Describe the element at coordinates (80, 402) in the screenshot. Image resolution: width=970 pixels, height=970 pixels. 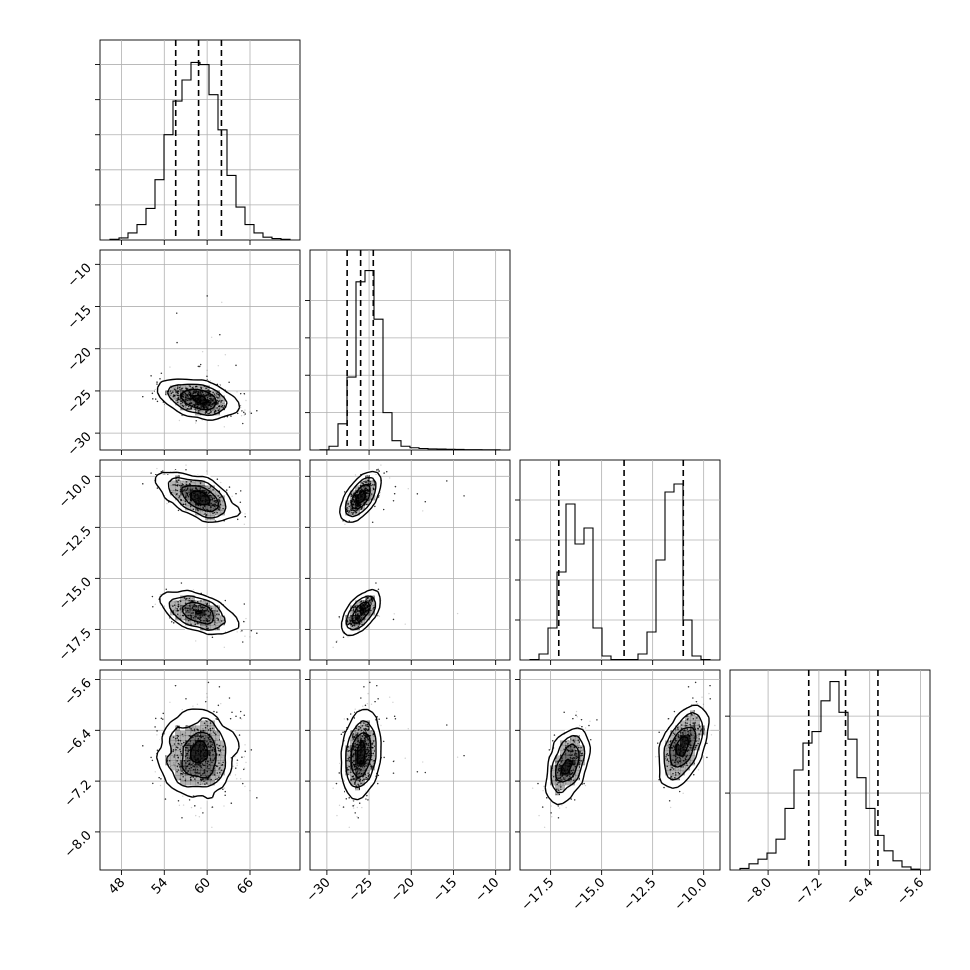
I see `y-tick-label: −25` at that location.